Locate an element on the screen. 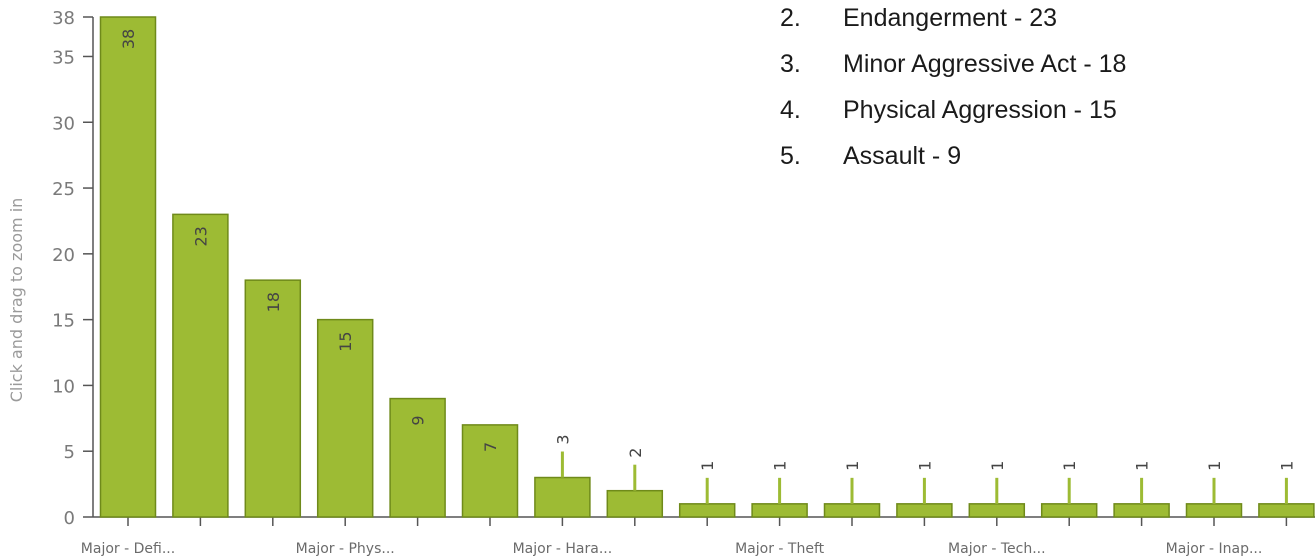 Image resolution: width=1315 pixels, height=556 pixels. y-tick-label: 5 is located at coordinates (69, 452).